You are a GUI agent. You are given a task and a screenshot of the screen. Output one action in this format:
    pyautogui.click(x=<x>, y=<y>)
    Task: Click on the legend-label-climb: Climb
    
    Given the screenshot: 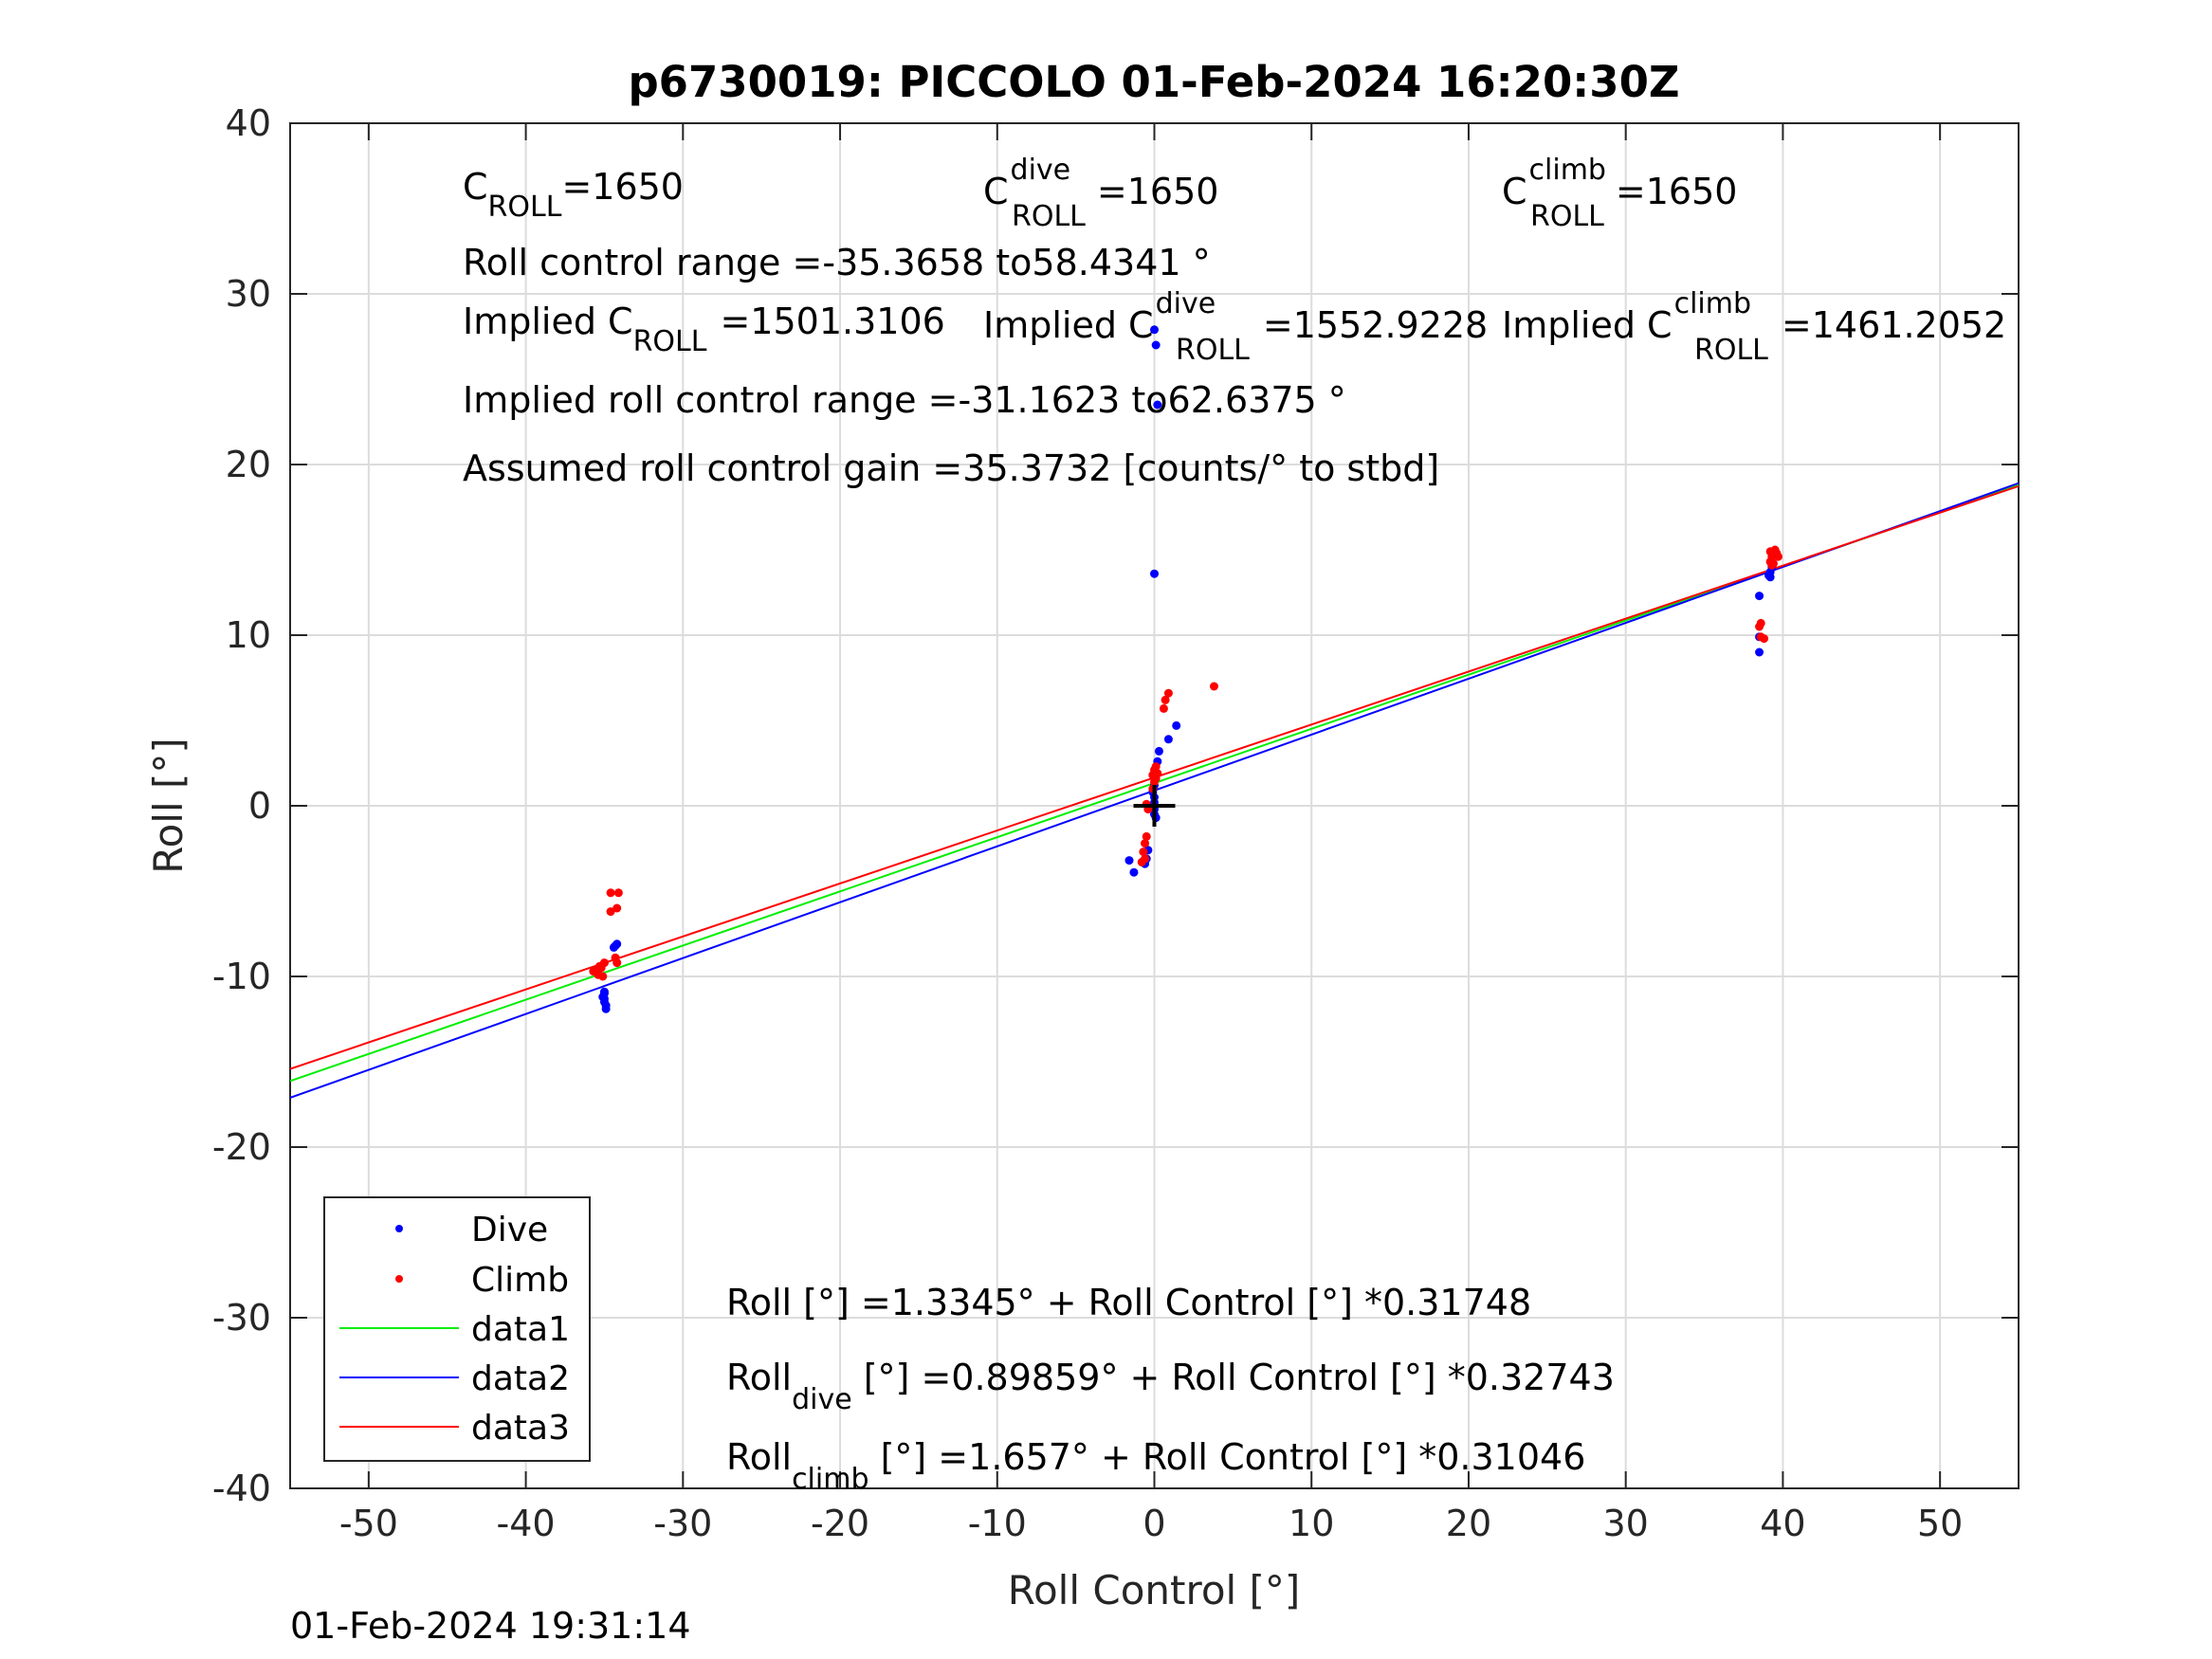 What is the action you would take?
    pyautogui.click(x=520, y=1280)
    